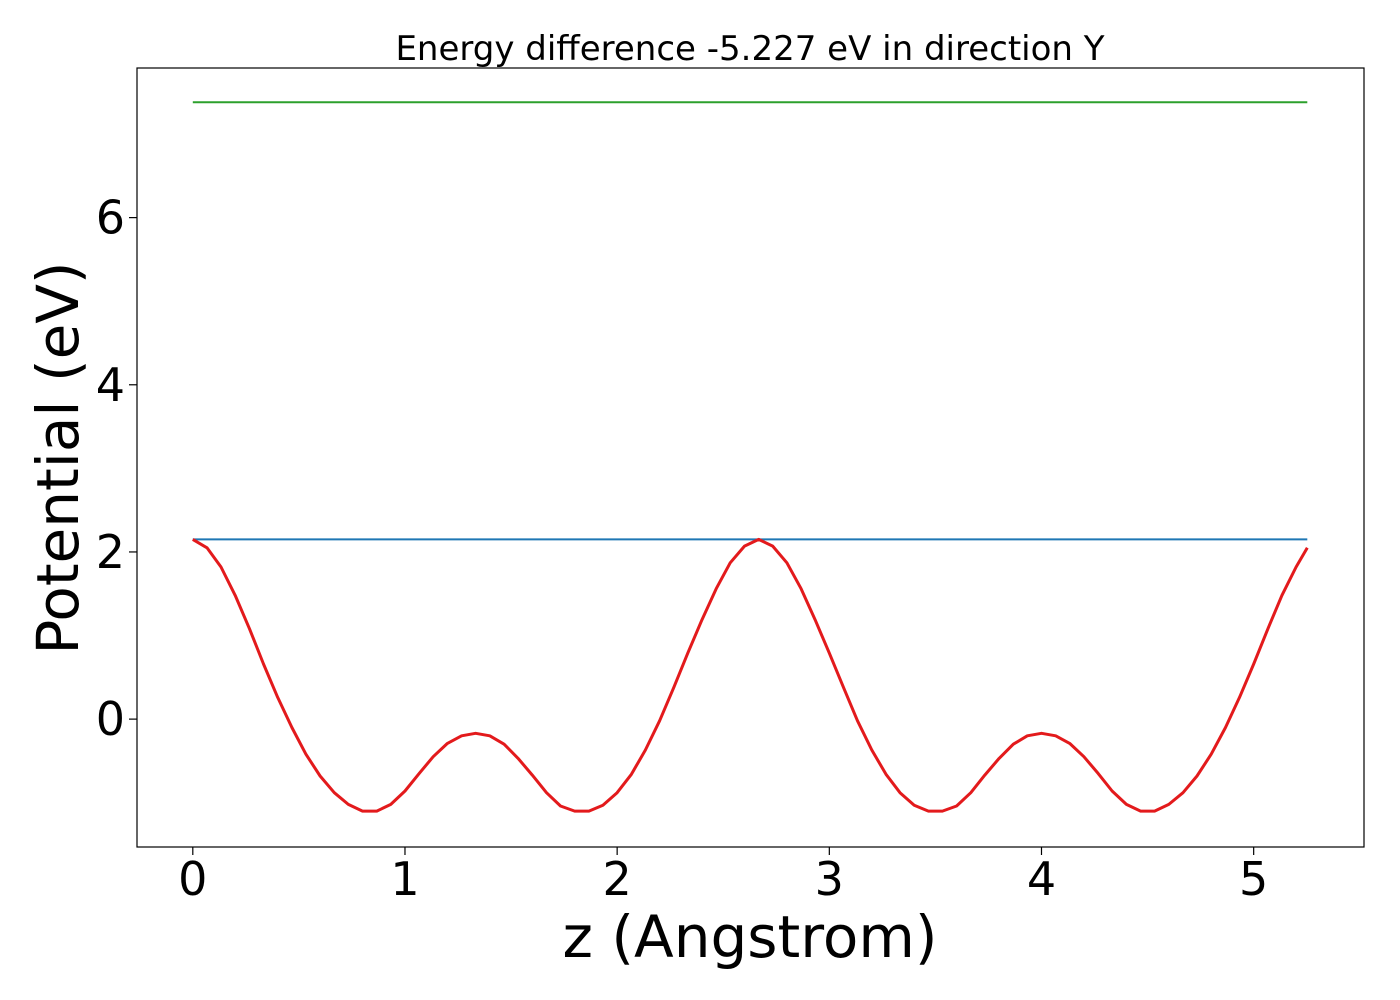  Describe the element at coordinates (750, 937) in the screenshot. I see `x-axis-label: z (Angstrom)` at that location.